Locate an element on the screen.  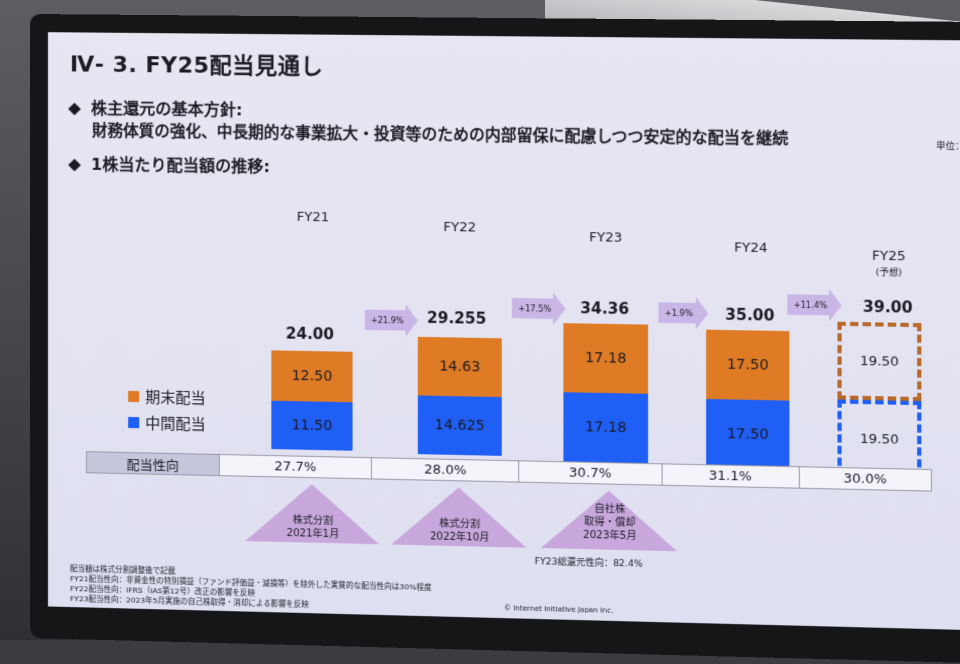
total-value: 29.255 is located at coordinates (457, 318).